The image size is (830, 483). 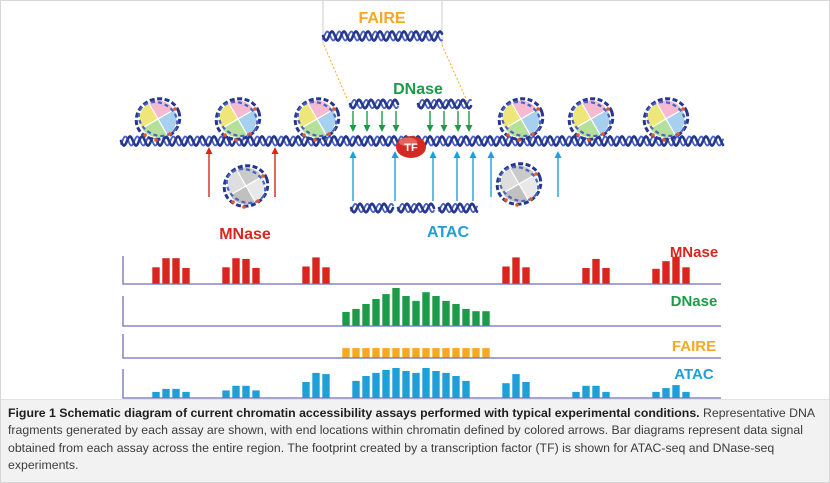 What do you see at coordinates (421, 346) in the screenshot?
I see `faire-track-axis` at bounding box center [421, 346].